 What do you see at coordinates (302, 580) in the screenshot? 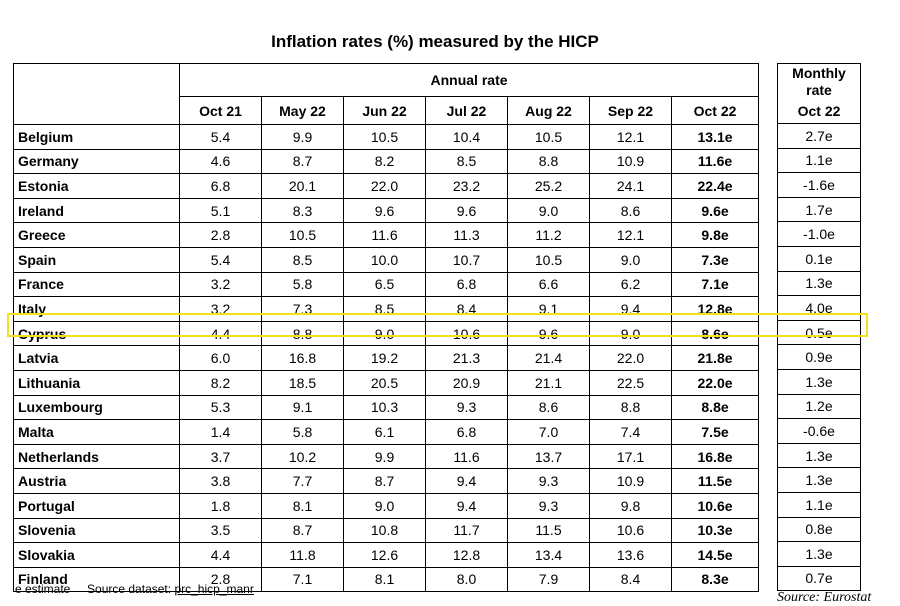
I see `annual-rate-cell: 7.1` at bounding box center [302, 580].